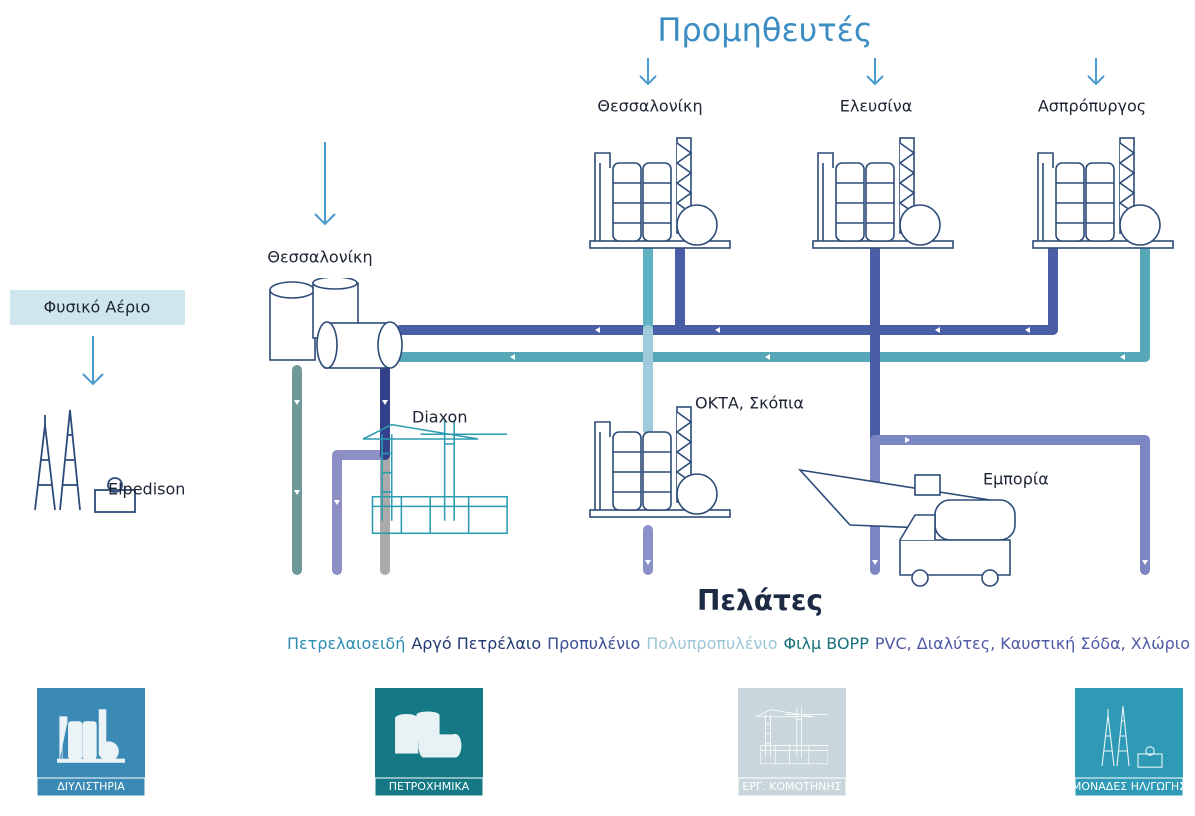 The image size is (1195, 816). I want to click on node-label: ΟΚΤΑ, Σκόπια, so click(749, 403).